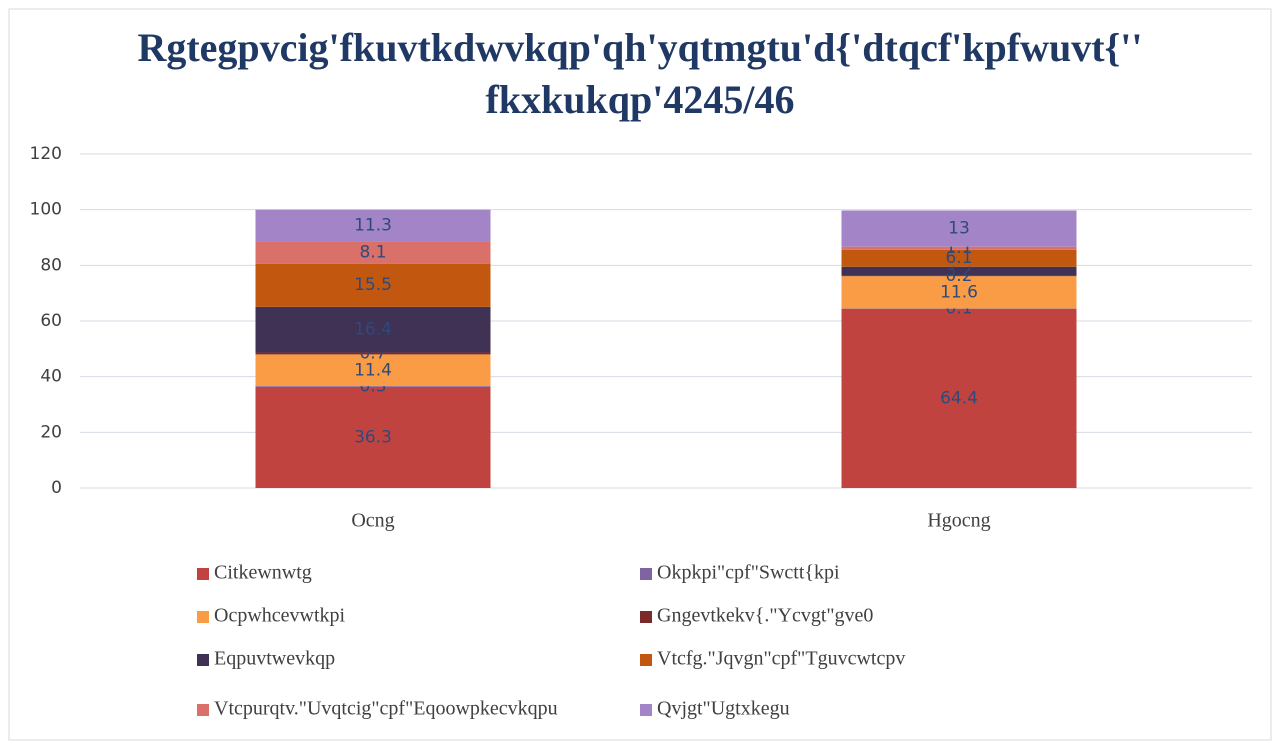  What do you see at coordinates (56, 488) in the screenshot?
I see `y-tick-label: 0` at bounding box center [56, 488].